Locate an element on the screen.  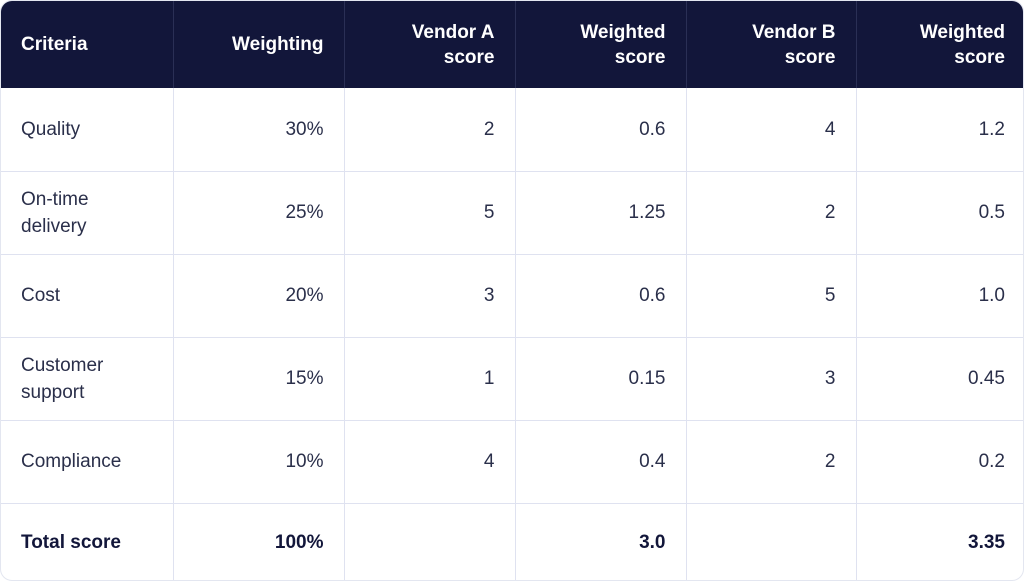
cell-criteria: Compliance is located at coordinates (87, 462).